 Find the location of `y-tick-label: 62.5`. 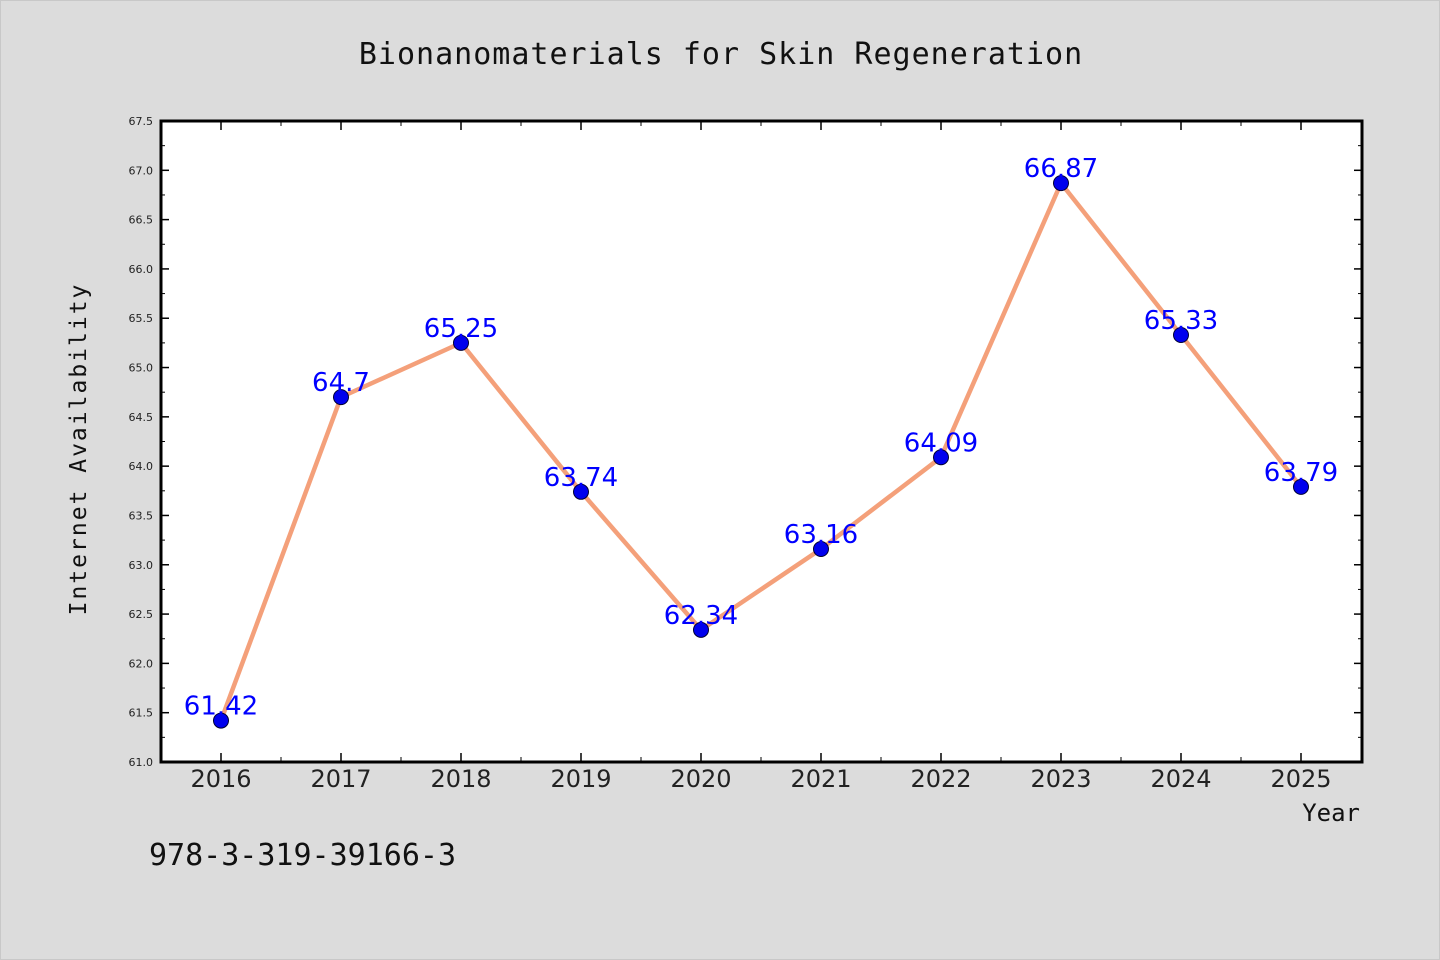

y-tick-label: 62.5 is located at coordinates (141, 614).